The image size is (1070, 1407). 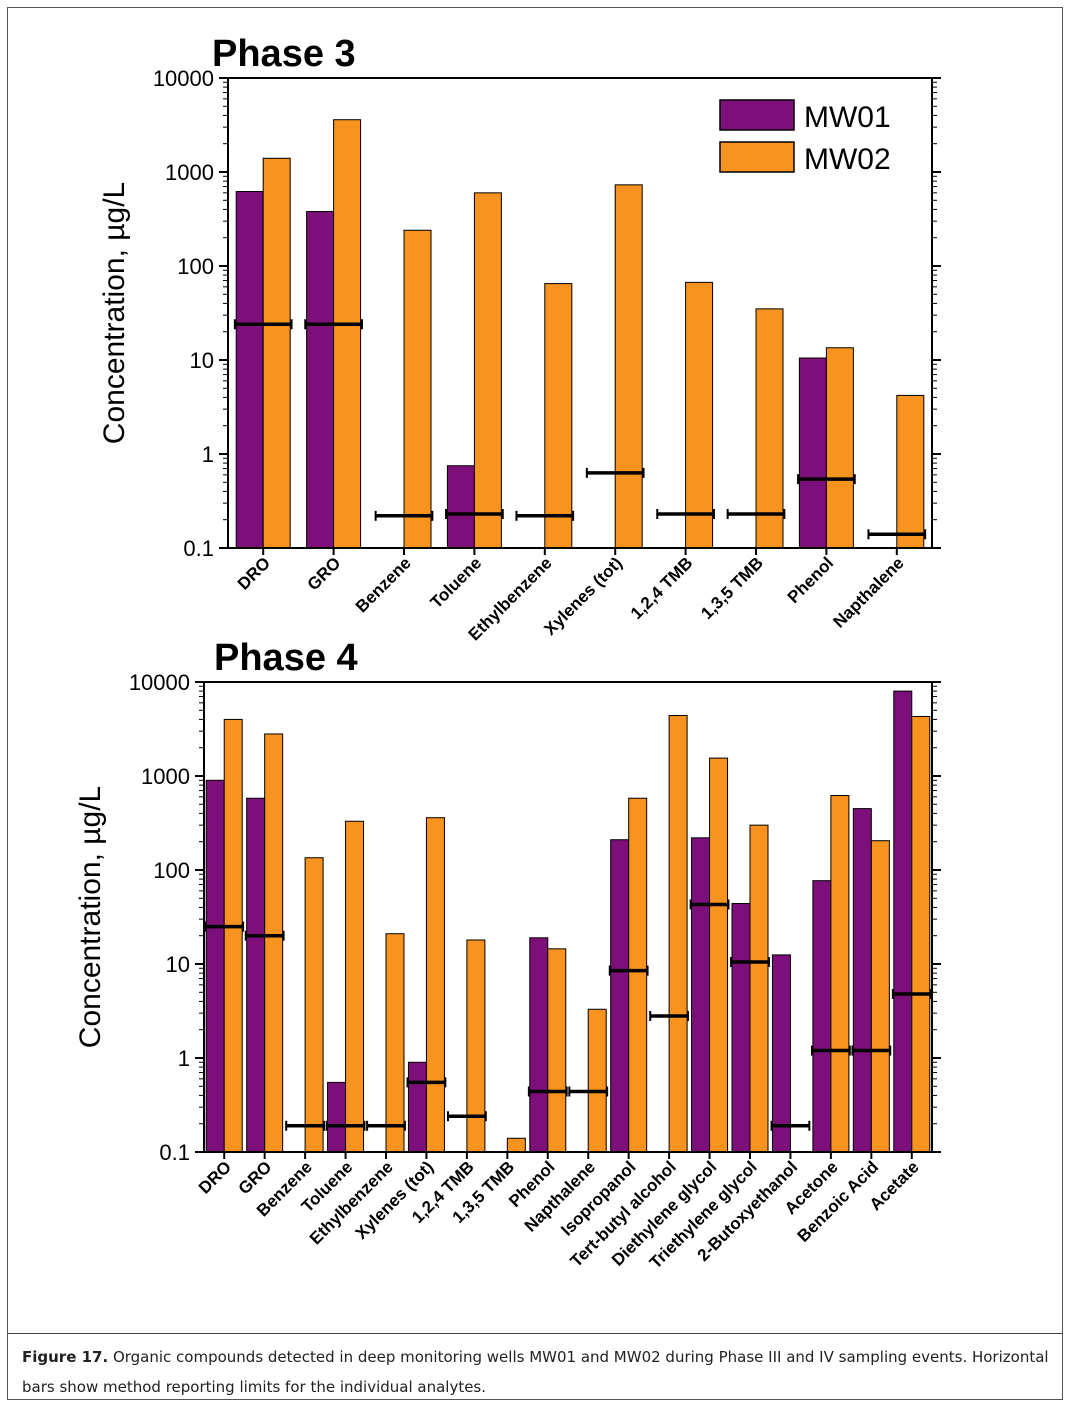 I want to click on y-tick-label: 0.1, so click(x=198, y=548).